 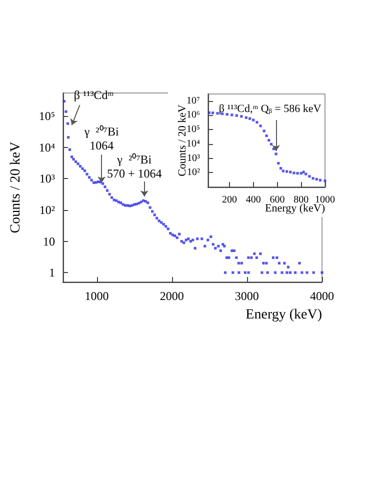 I want to click on annotation: γ ²⁰⁷Bi 570 + 1064, so click(x=134, y=166).